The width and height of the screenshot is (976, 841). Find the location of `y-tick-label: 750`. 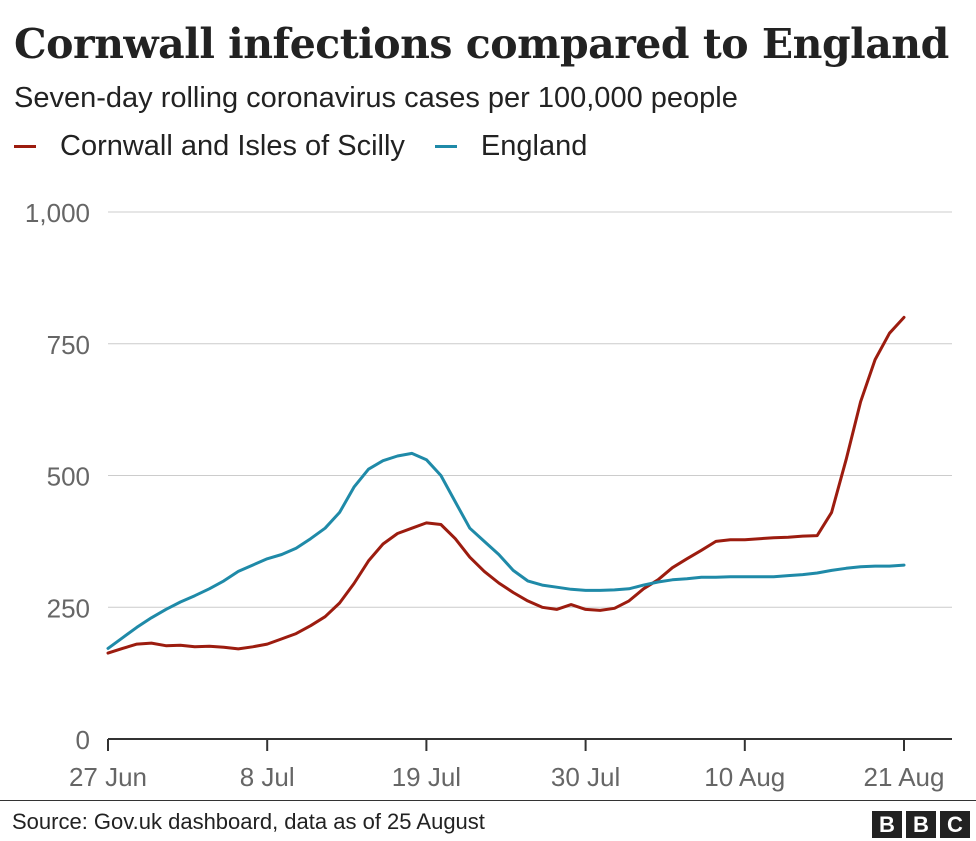

y-tick-label: 750 is located at coordinates (68, 345).